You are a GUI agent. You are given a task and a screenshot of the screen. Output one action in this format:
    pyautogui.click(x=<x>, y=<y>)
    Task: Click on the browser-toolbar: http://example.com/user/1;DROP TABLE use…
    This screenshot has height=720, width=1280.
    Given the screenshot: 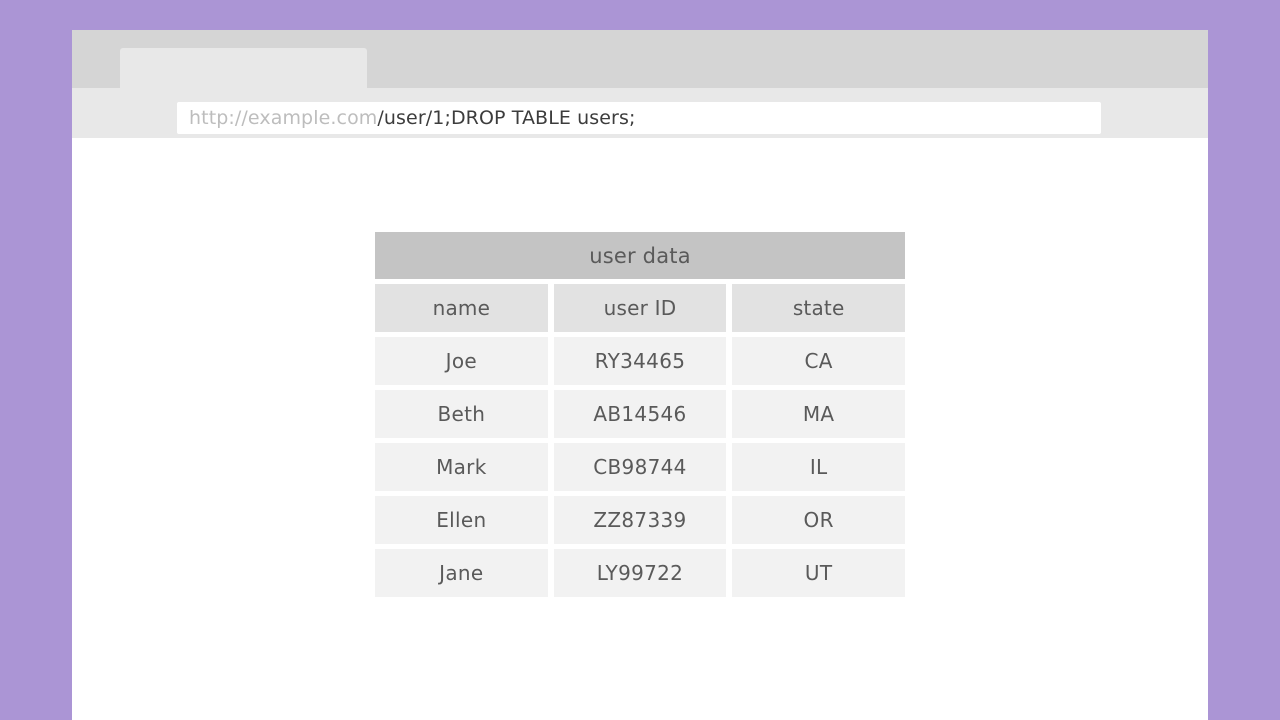 What is the action you would take?
    pyautogui.click(x=640, y=113)
    